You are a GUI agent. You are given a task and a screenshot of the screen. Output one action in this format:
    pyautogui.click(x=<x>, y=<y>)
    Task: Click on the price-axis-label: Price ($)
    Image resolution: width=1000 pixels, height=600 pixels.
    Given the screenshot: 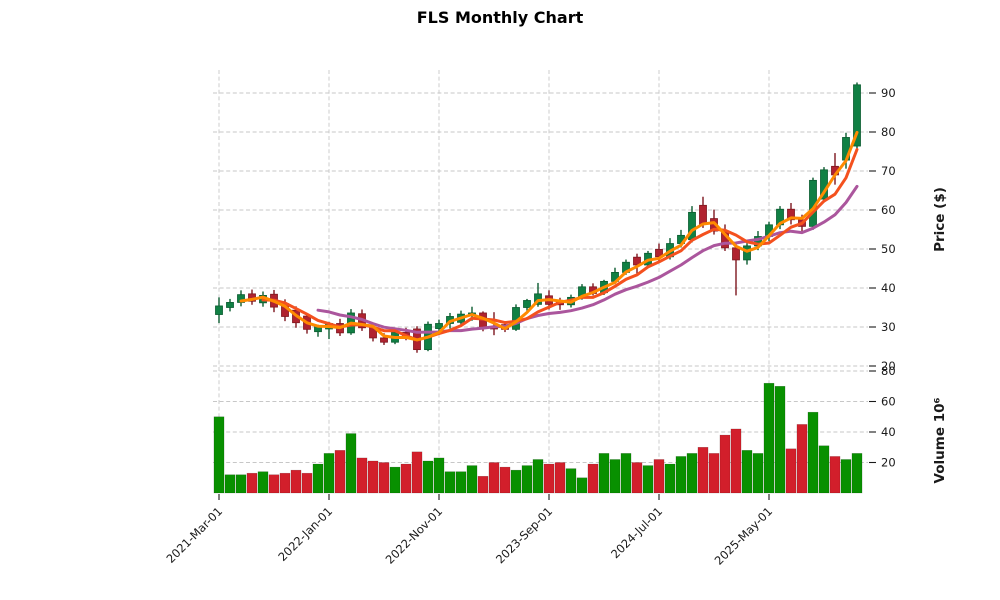 What is the action you would take?
    pyautogui.click(x=940, y=219)
    